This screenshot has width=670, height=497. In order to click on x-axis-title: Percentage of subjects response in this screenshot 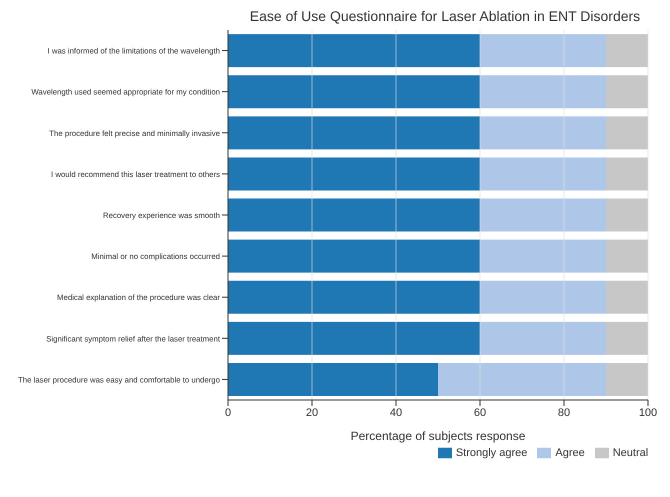, I will do `click(438, 436)`.